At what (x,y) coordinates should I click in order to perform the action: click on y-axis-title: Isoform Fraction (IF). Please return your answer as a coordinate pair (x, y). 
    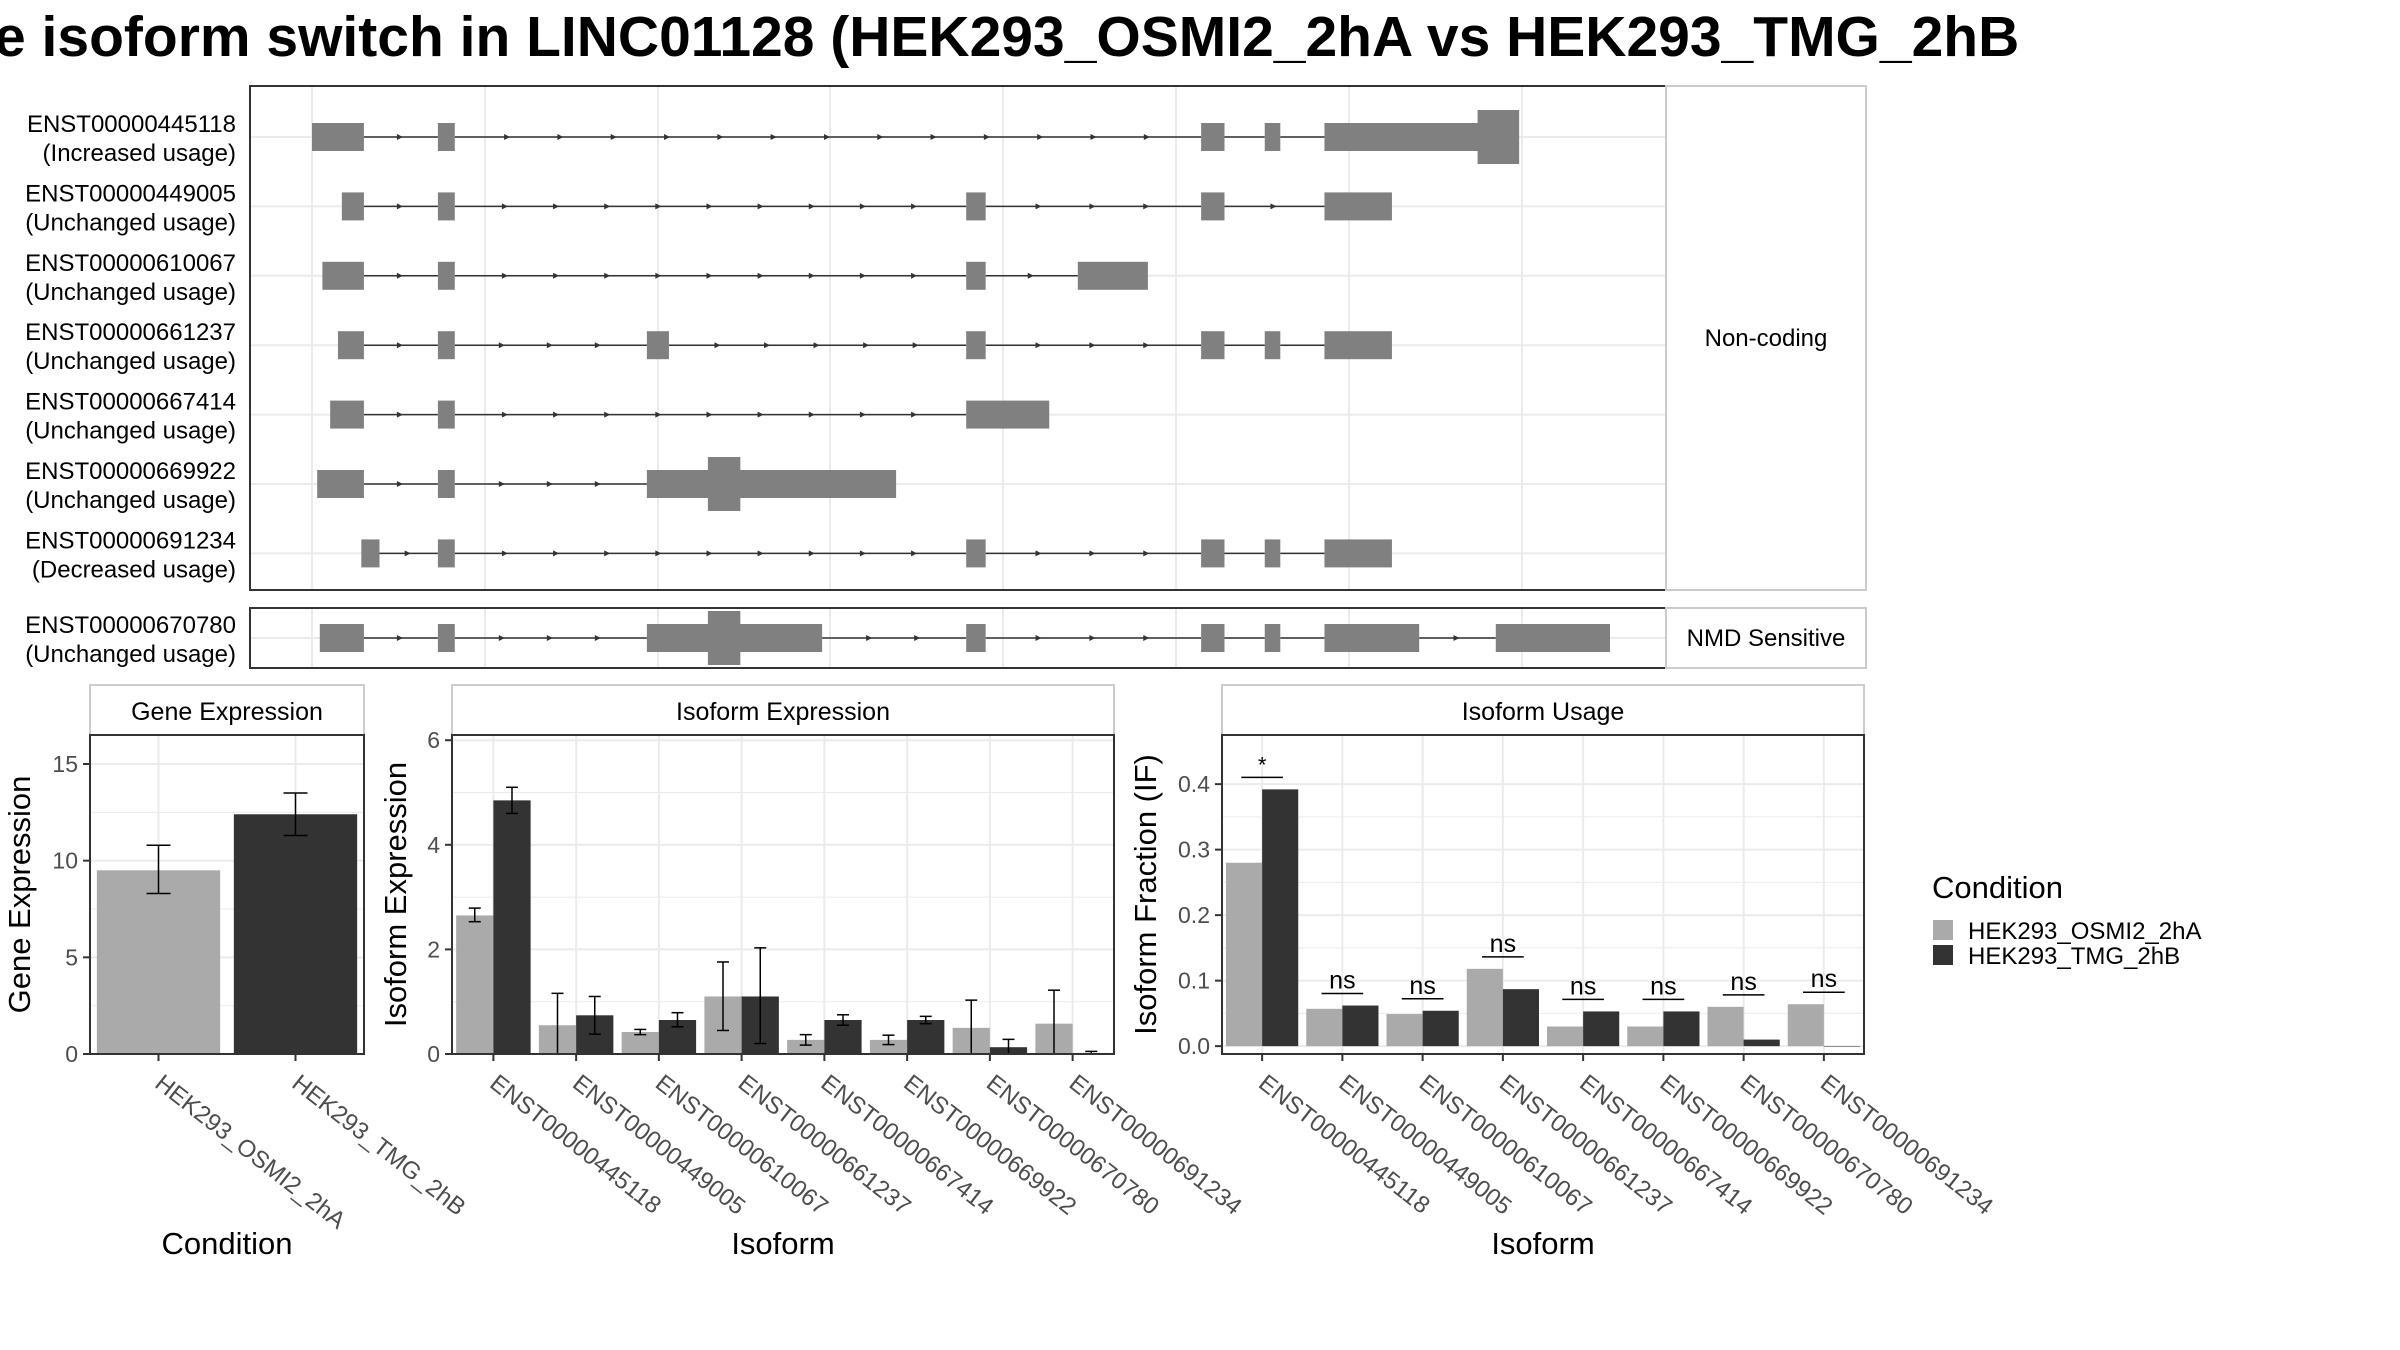
    Looking at the image, I should click on (1145, 894).